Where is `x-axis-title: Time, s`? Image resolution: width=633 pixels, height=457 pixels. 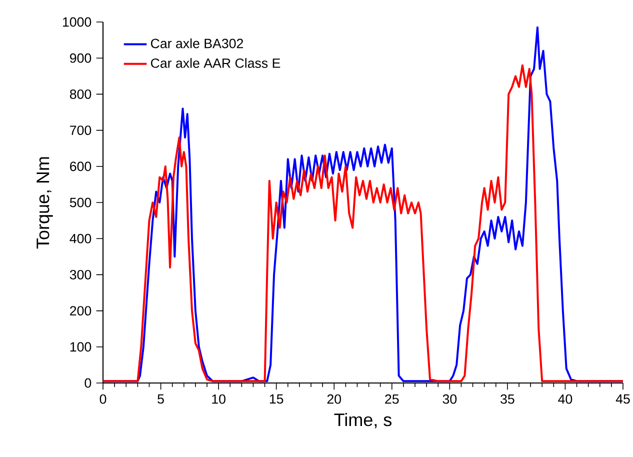
x-axis-title: Time, s is located at coordinates (363, 420).